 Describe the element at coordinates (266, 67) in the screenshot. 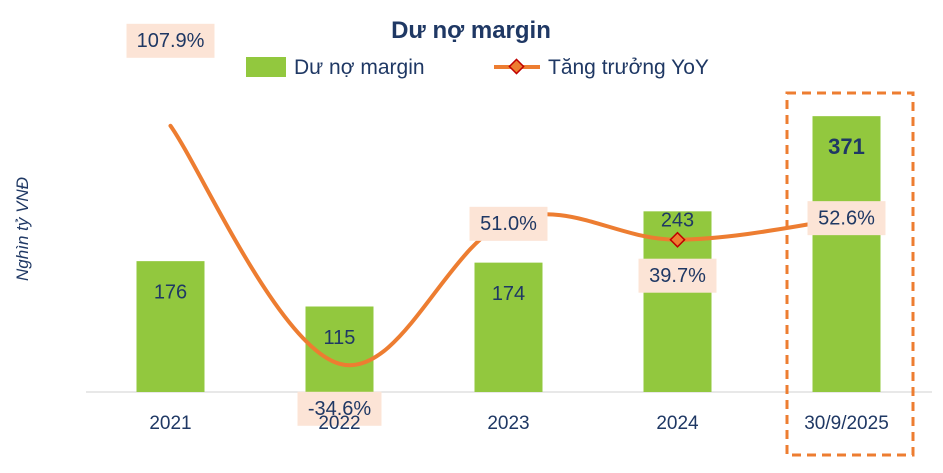

I see `legend-swatch-bar` at that location.